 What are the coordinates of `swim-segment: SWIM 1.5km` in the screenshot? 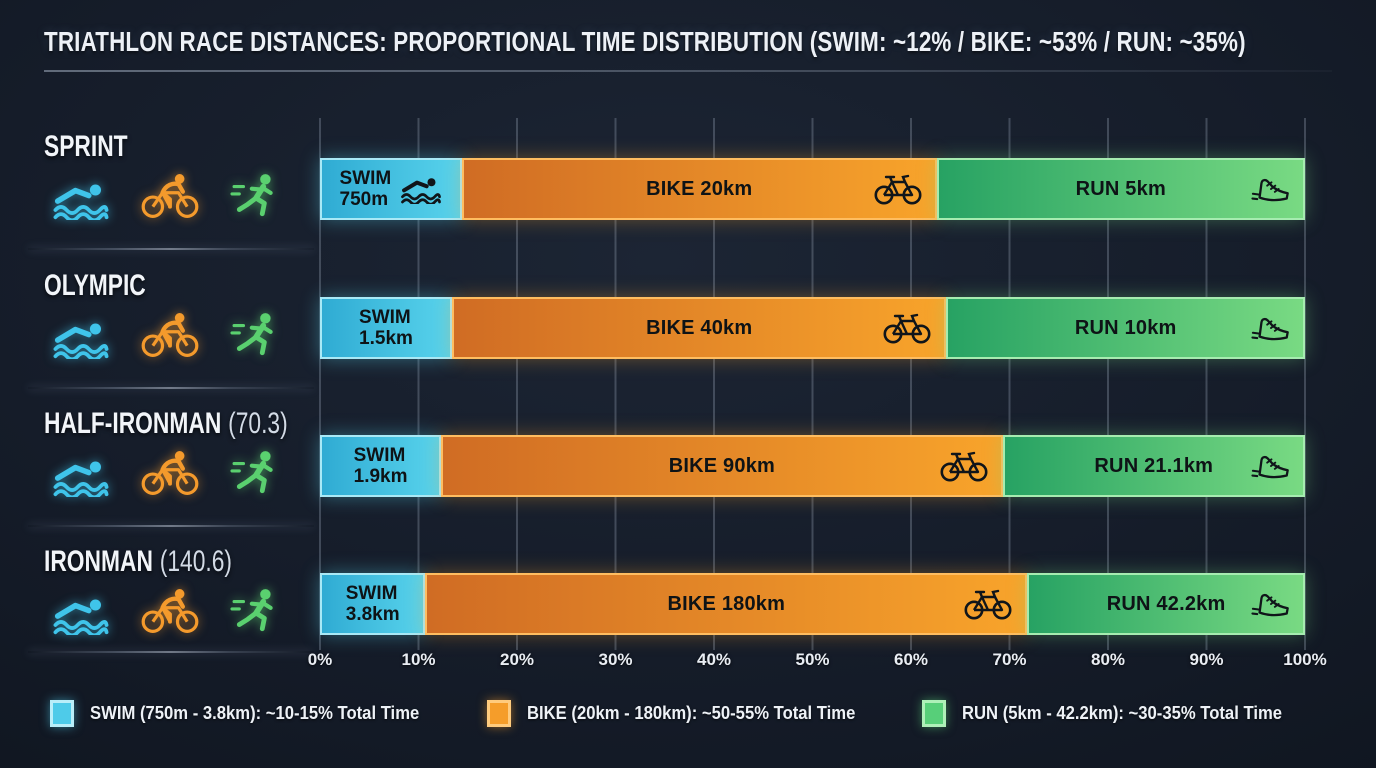 It's located at (386, 328).